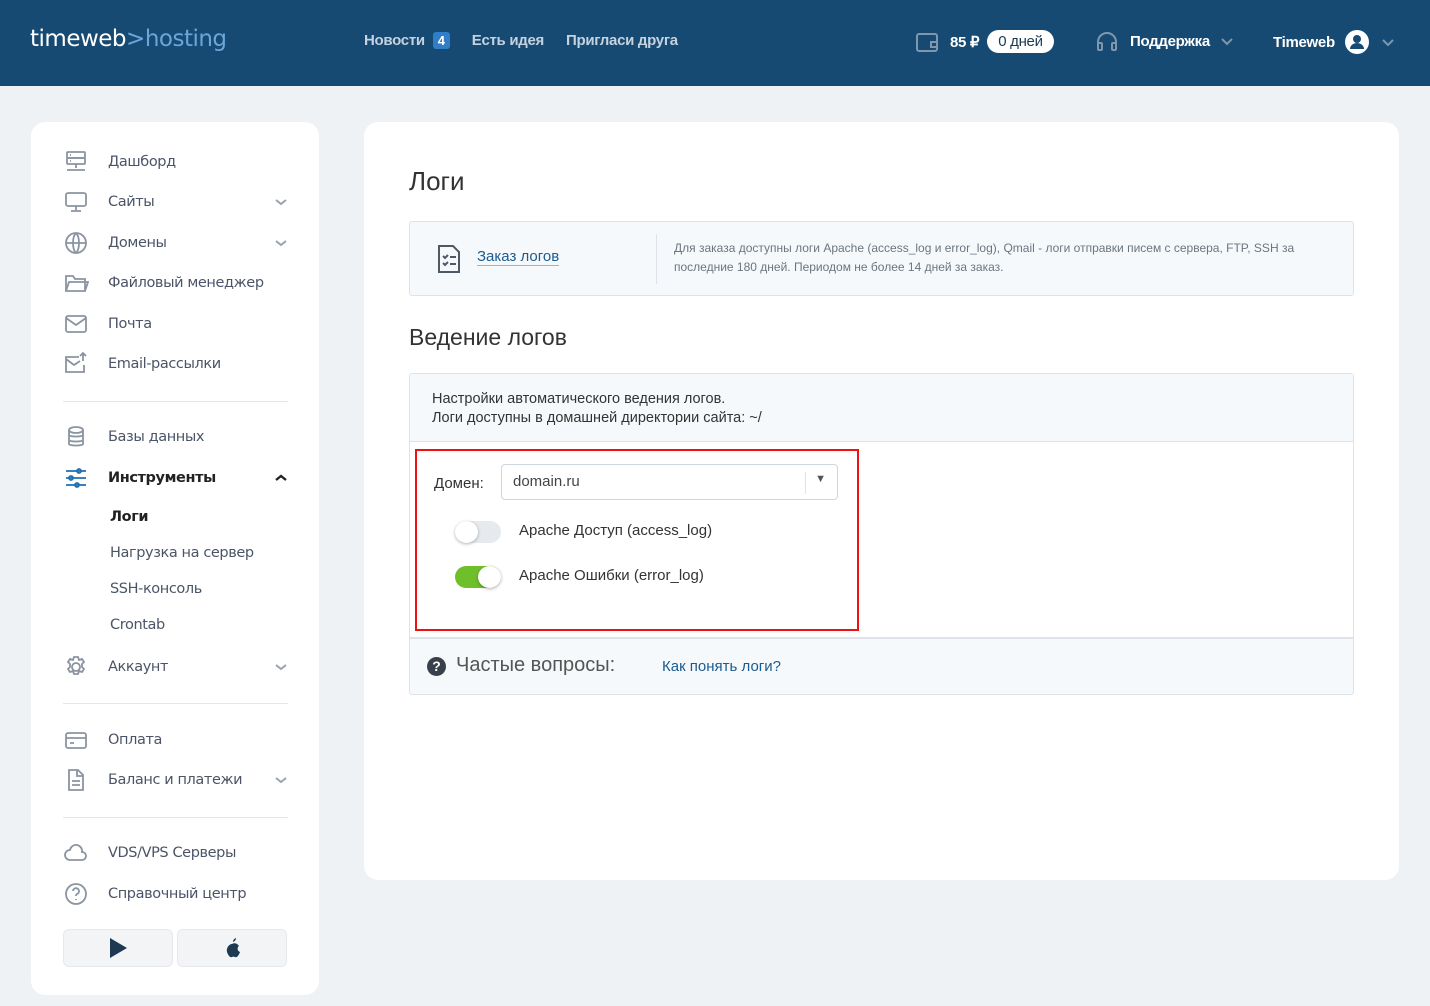 Image resolution: width=1430 pixels, height=1006 pixels. What do you see at coordinates (76, 478) in the screenshot?
I see `sliders-icon` at bounding box center [76, 478].